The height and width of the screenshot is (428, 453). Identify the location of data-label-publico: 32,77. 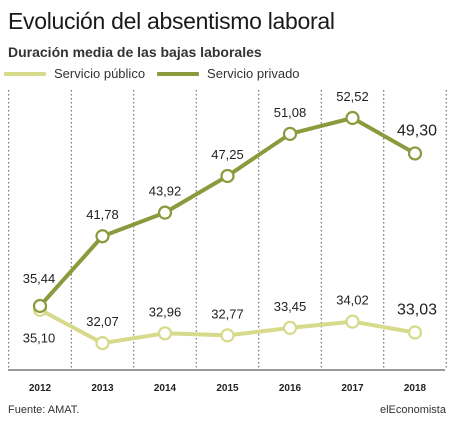
(227, 313).